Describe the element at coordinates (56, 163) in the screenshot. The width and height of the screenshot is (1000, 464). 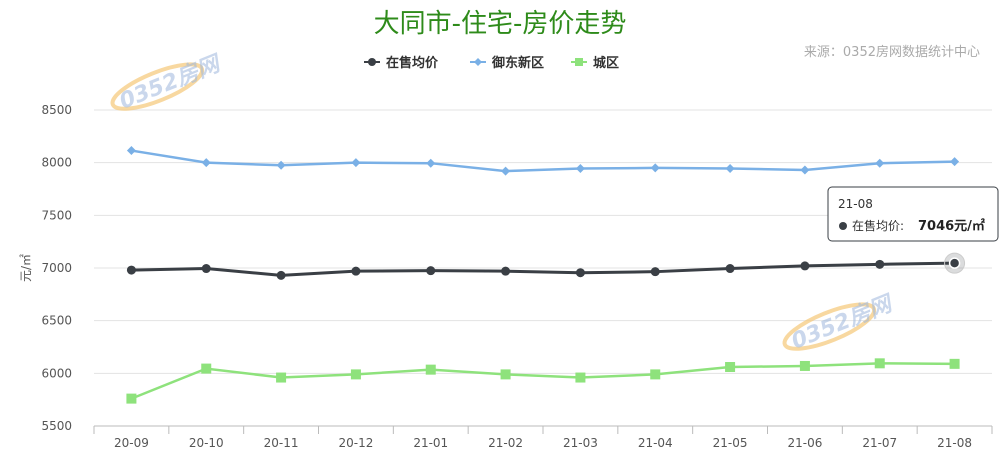
I see `y-tick-label: 8000` at that location.